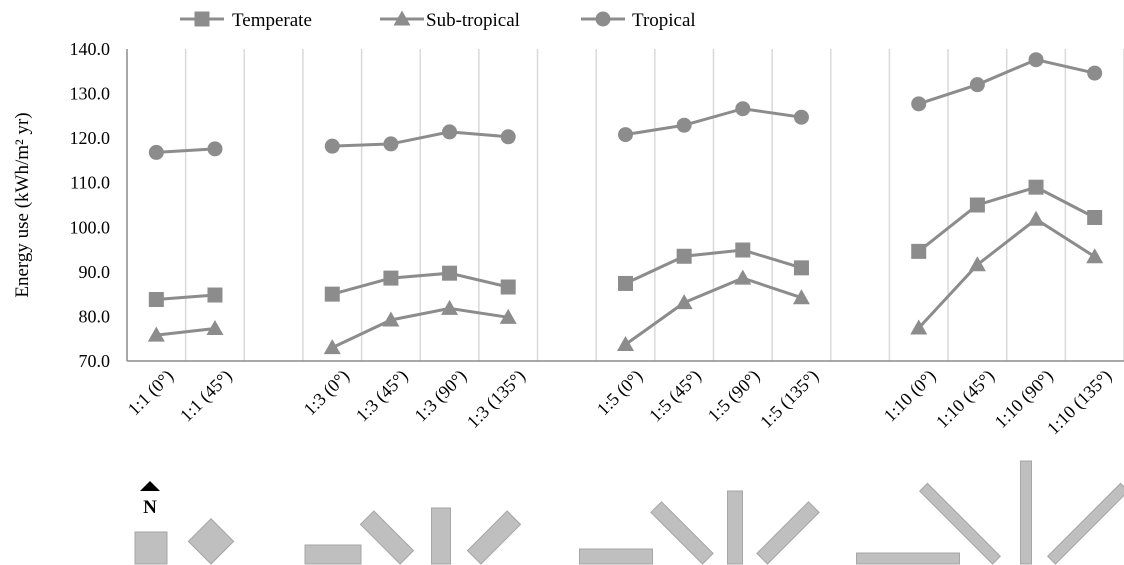 The width and height of the screenshot is (1124, 565). I want to click on x-tick-label: 1:3 (45°), so click(382, 396).